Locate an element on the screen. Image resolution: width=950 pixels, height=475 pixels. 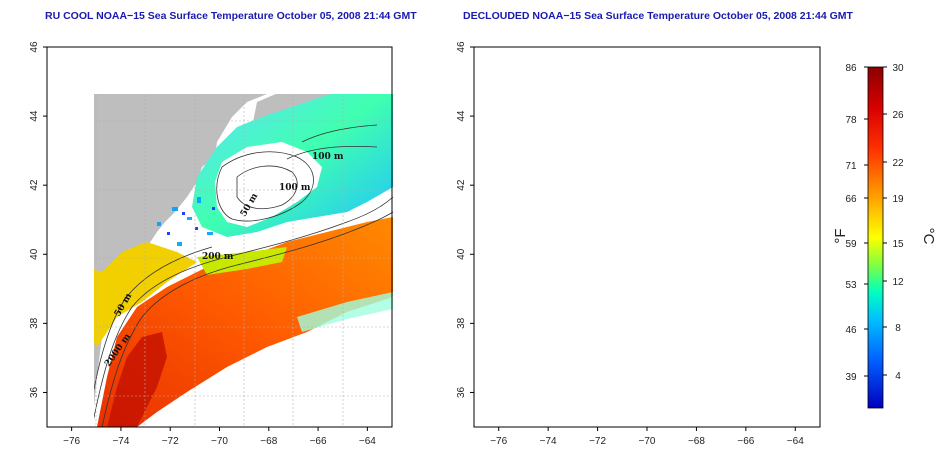
colorbar-f-label: 53 is located at coordinates (851, 285).